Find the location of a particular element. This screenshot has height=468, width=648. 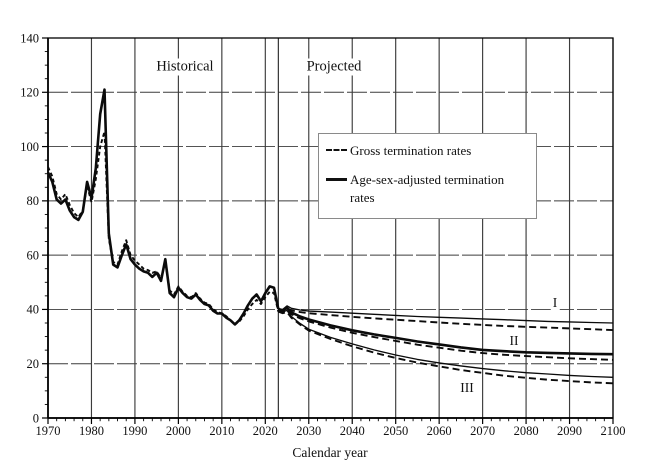

series-alt-I-gross-projected is located at coordinates (446, 319).